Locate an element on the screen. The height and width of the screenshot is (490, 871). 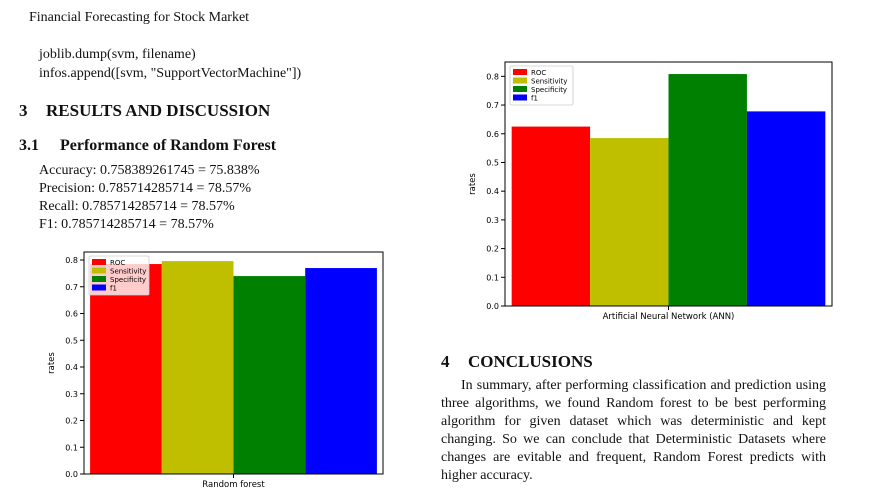
subsection-number: 3.1 is located at coordinates (29, 145).